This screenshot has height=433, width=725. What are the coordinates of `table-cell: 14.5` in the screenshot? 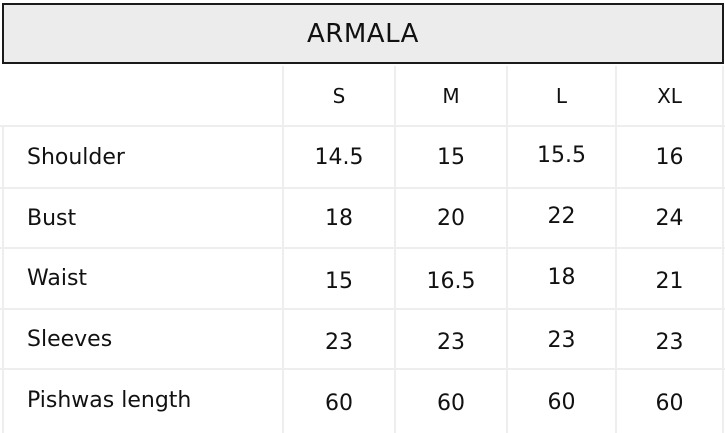 It's located at (339, 157).